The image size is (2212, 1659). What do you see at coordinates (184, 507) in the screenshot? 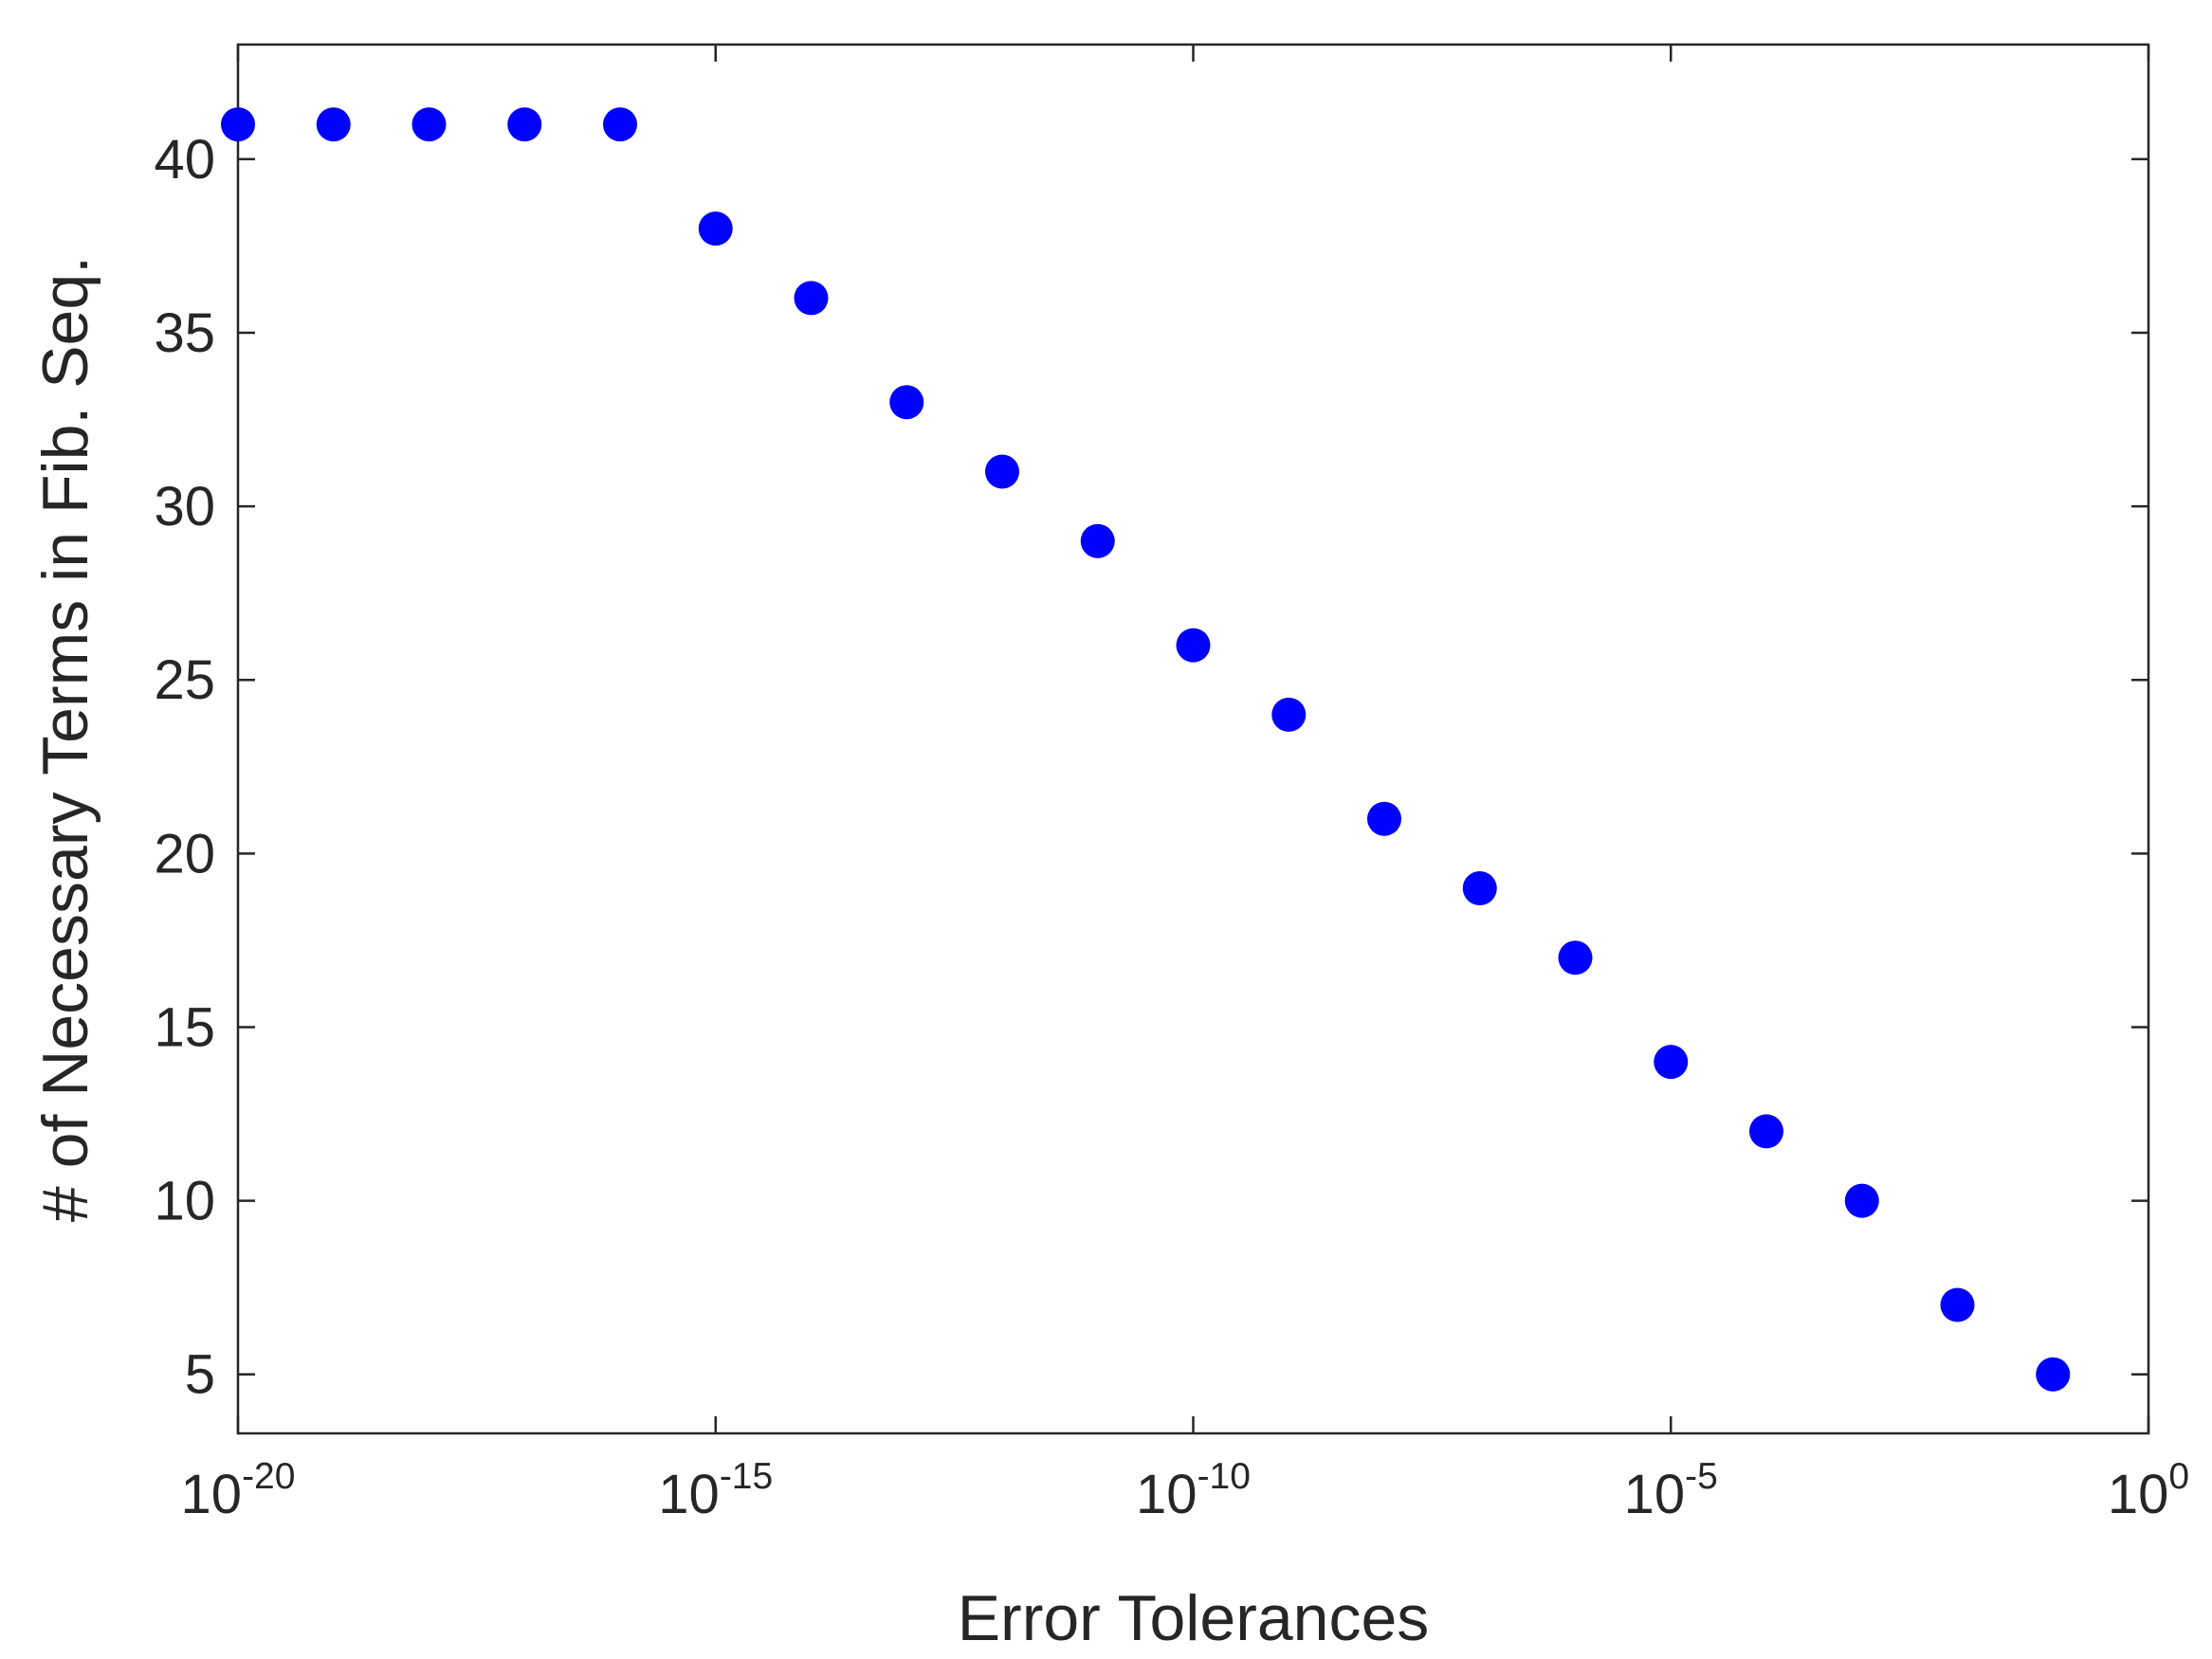
I see `y-tick-label: 30` at bounding box center [184, 507].